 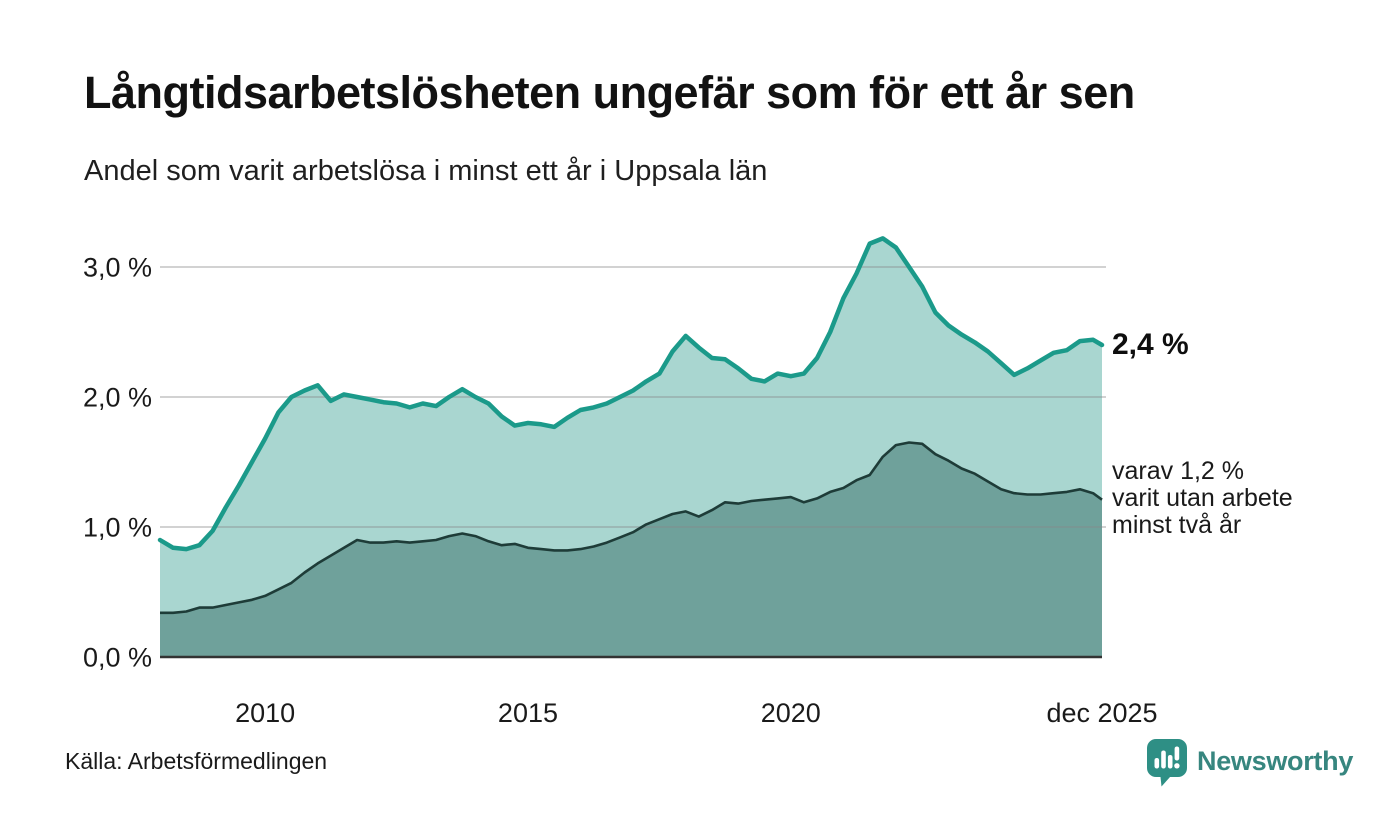 I want to click on y-axis-tick-label: 1,0 %, so click(x=117, y=528).